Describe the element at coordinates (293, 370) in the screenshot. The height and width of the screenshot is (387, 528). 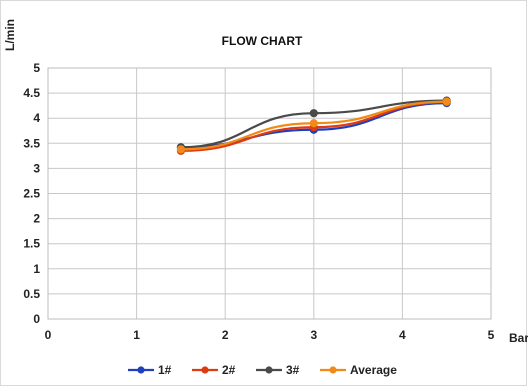
I see `legend-entry-label: 3#` at that location.